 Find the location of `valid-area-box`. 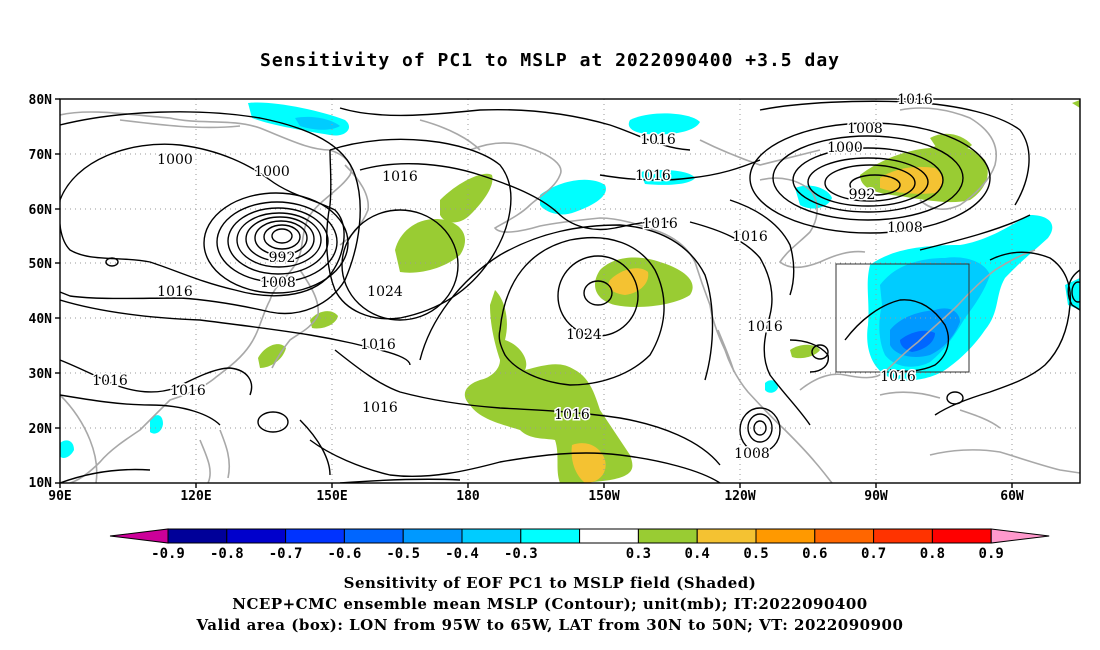

valid-area-box is located at coordinates (902, 318).